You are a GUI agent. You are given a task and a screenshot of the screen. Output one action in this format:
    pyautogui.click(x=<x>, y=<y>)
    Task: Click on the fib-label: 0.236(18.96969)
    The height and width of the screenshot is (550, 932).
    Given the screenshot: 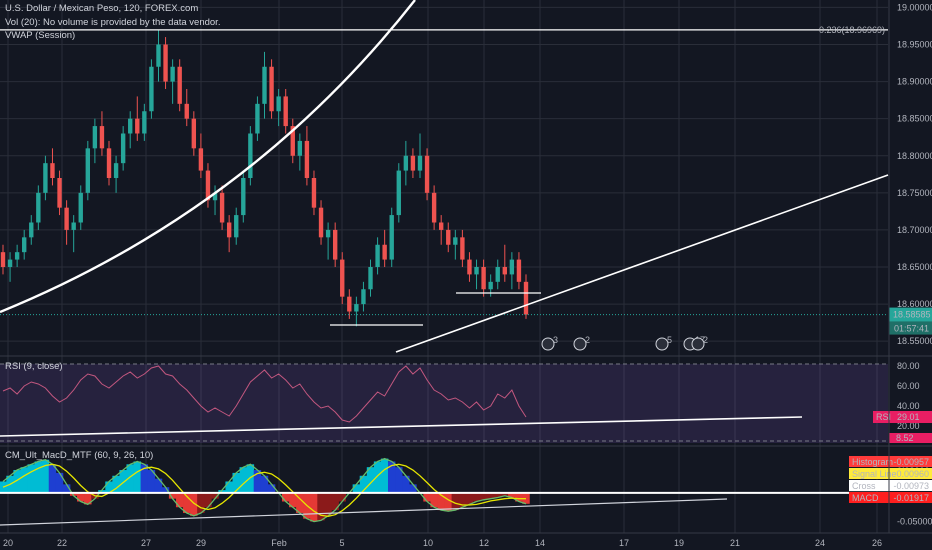 What is the action you would take?
    pyautogui.click(x=852, y=30)
    